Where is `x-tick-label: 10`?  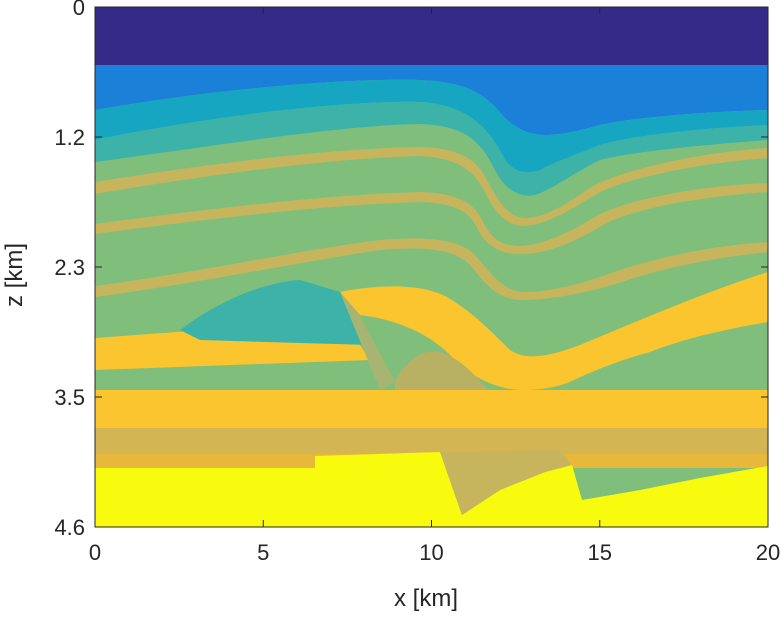
x-tick-label: 10 is located at coordinates (431, 552).